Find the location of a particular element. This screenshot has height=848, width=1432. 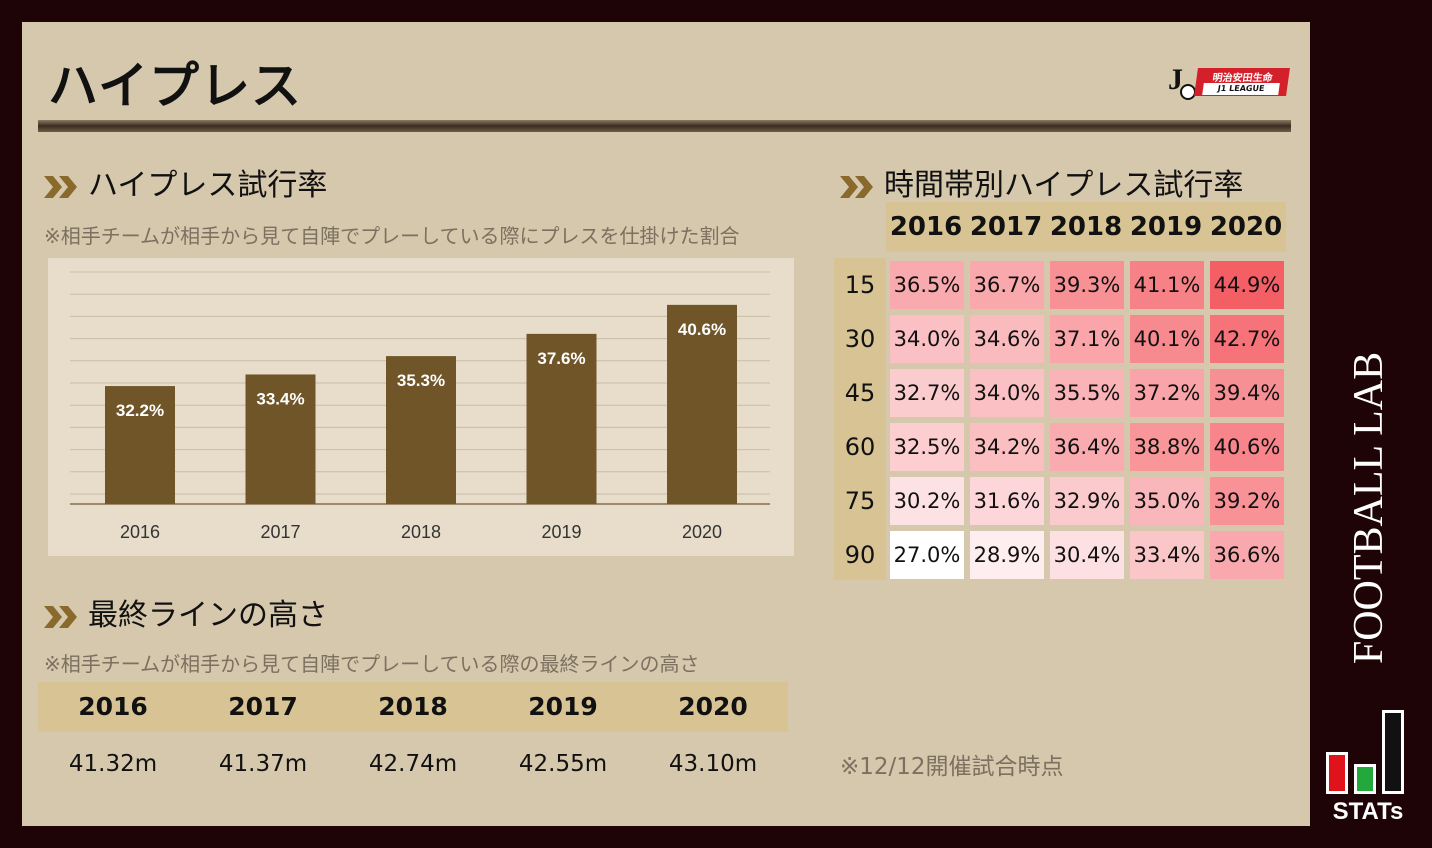

heatmap-cell: 42.7% is located at coordinates (1247, 339).